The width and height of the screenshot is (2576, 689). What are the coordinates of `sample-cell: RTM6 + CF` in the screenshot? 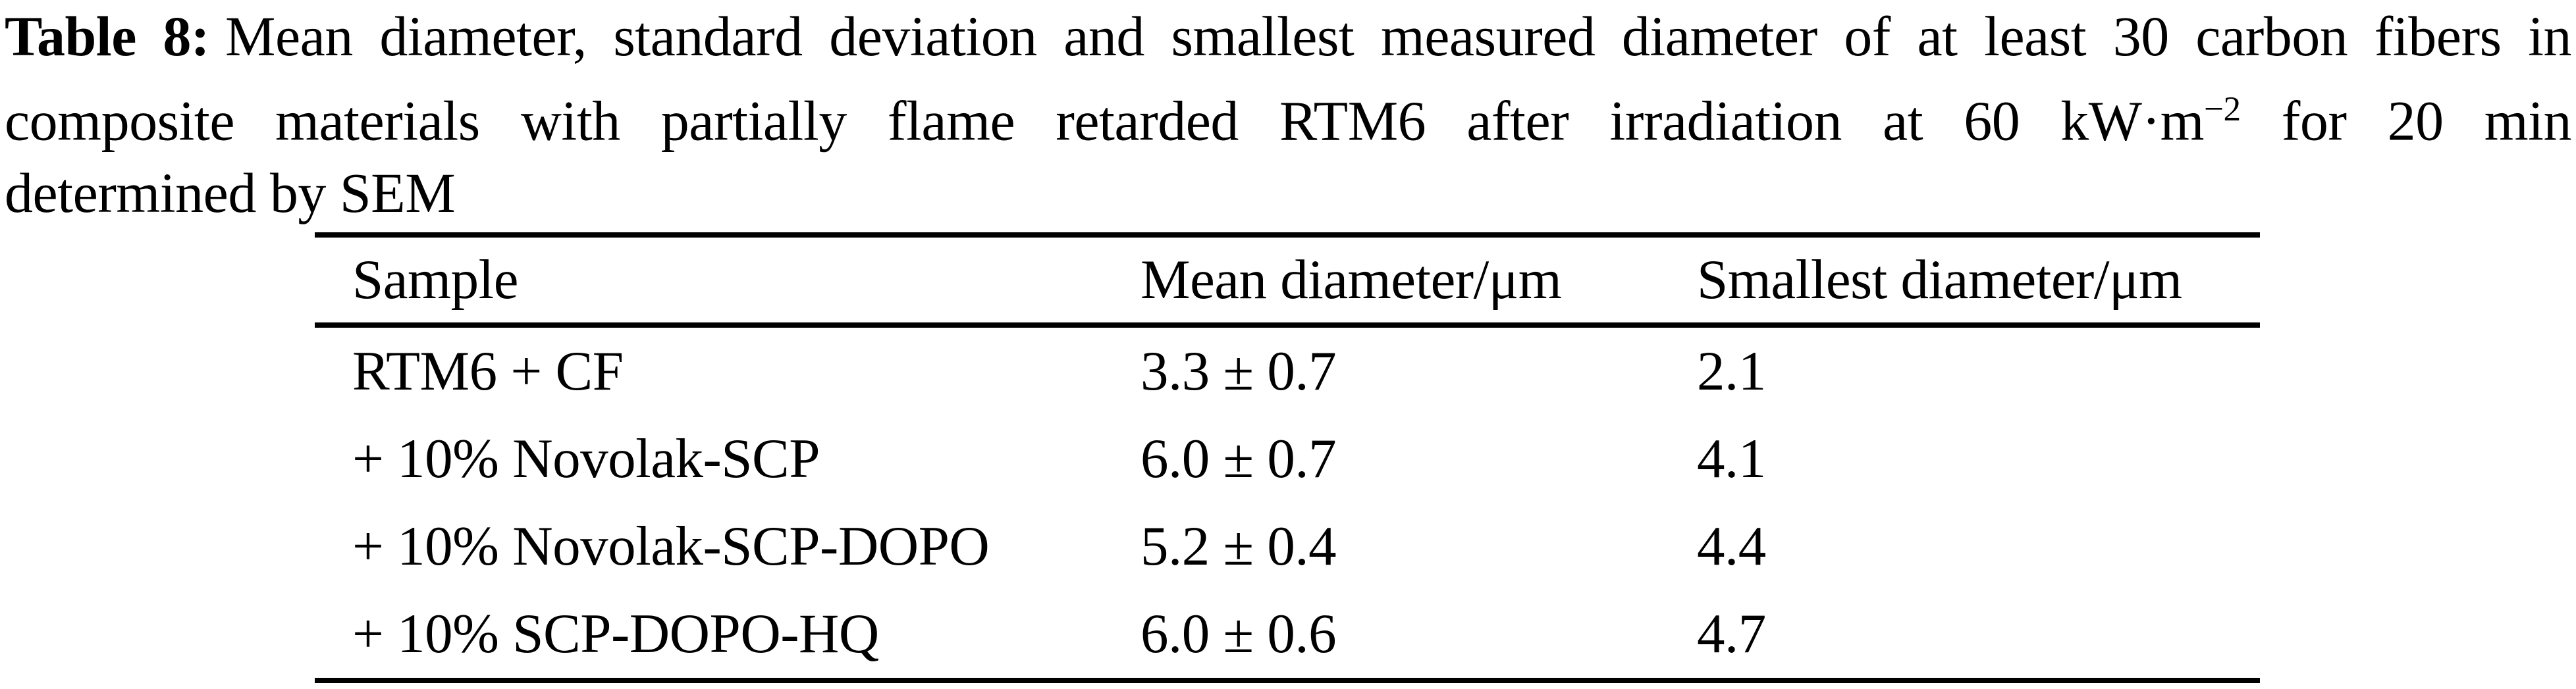 It's located at (488, 371).